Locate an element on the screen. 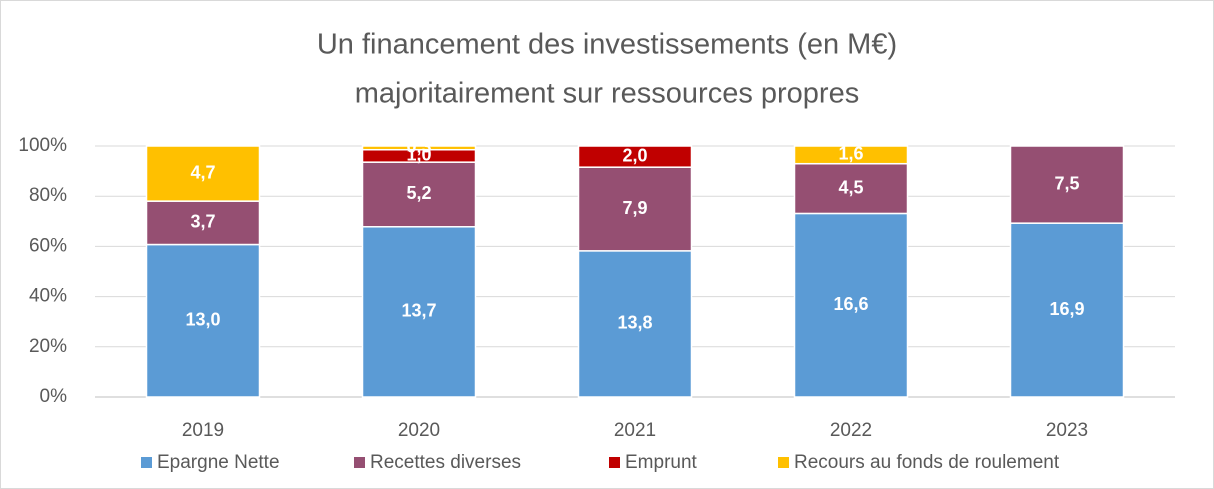 The image size is (1214, 489). x-tick-label: 2021 is located at coordinates (635, 430).